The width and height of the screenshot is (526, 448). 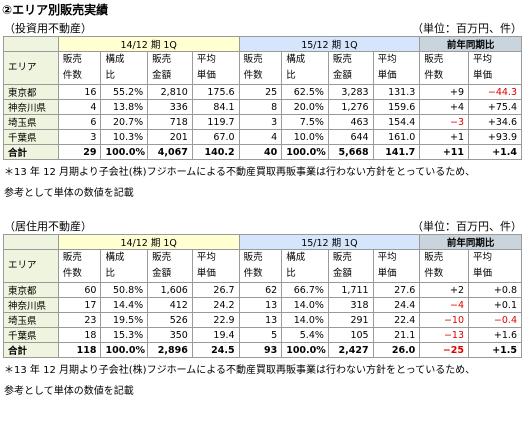 I want to click on cell: 526, so click(x=170, y=320).